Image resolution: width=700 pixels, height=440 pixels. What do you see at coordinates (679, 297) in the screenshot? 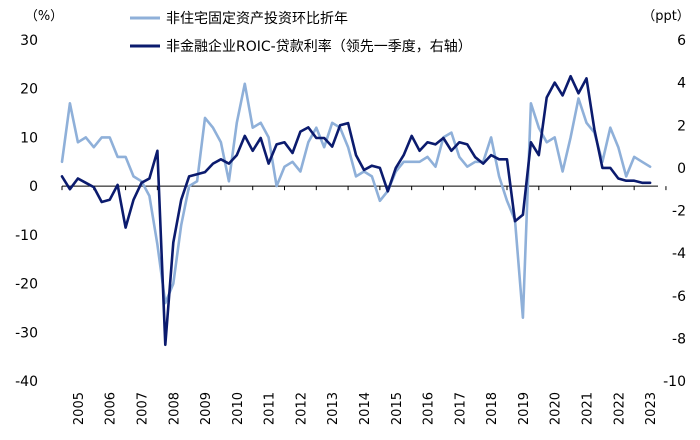
I see `right-tick-label: -6` at bounding box center [679, 297].